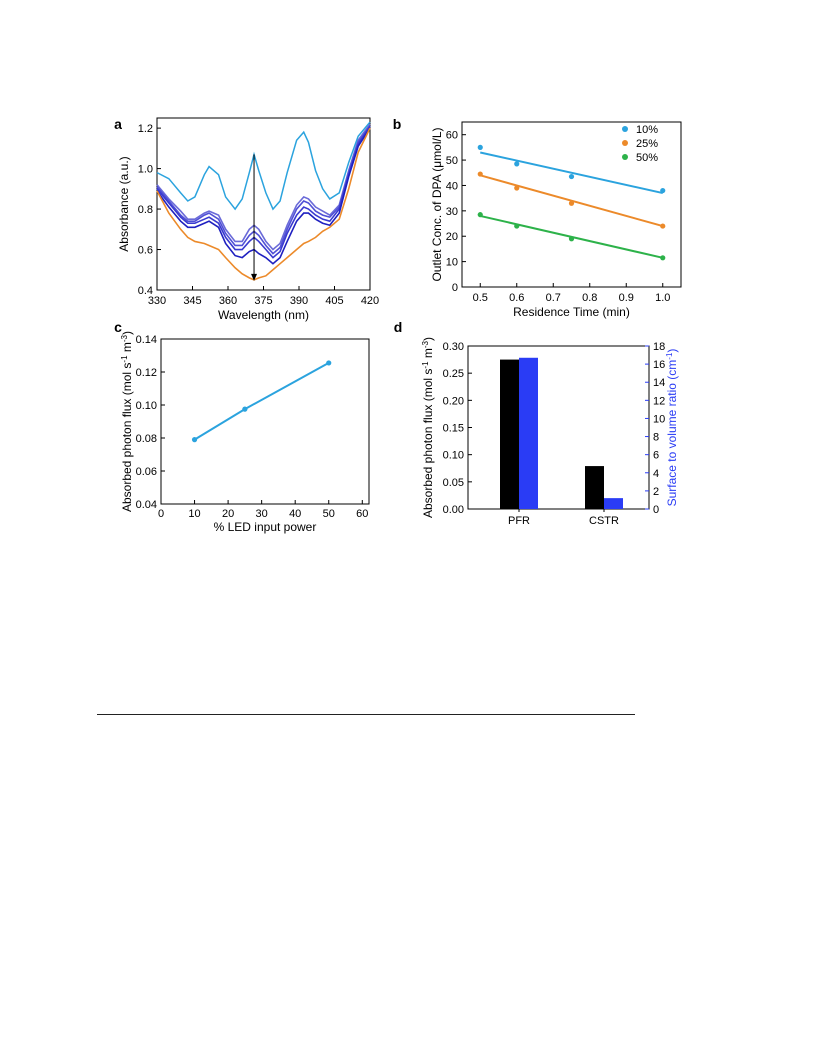  Describe the element at coordinates (145, 170) in the screenshot. I see `panel-a-ytick-label: 1.0` at that location.